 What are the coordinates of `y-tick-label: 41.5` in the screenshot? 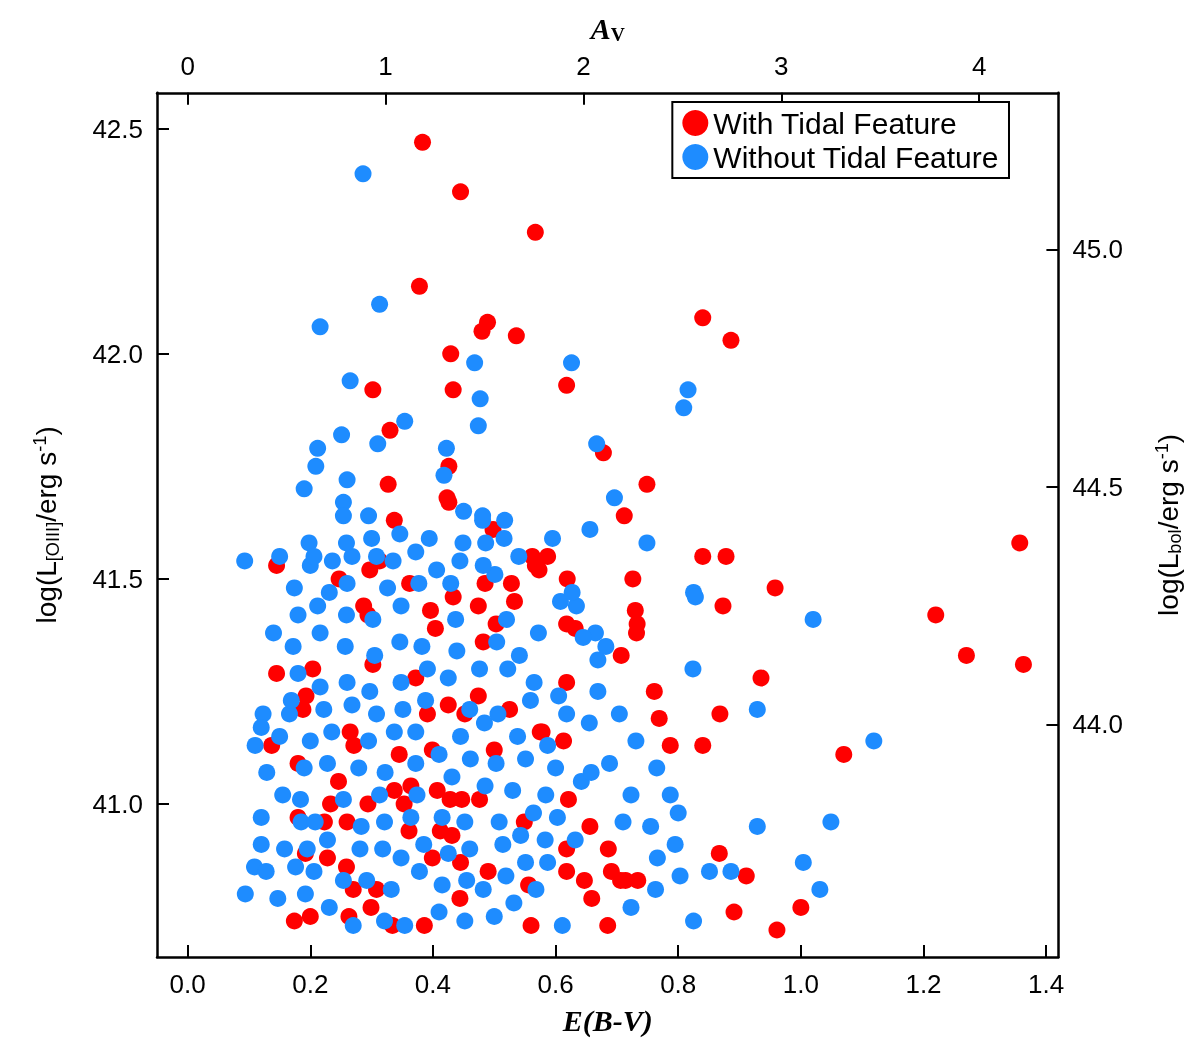 It's located at (117, 578).